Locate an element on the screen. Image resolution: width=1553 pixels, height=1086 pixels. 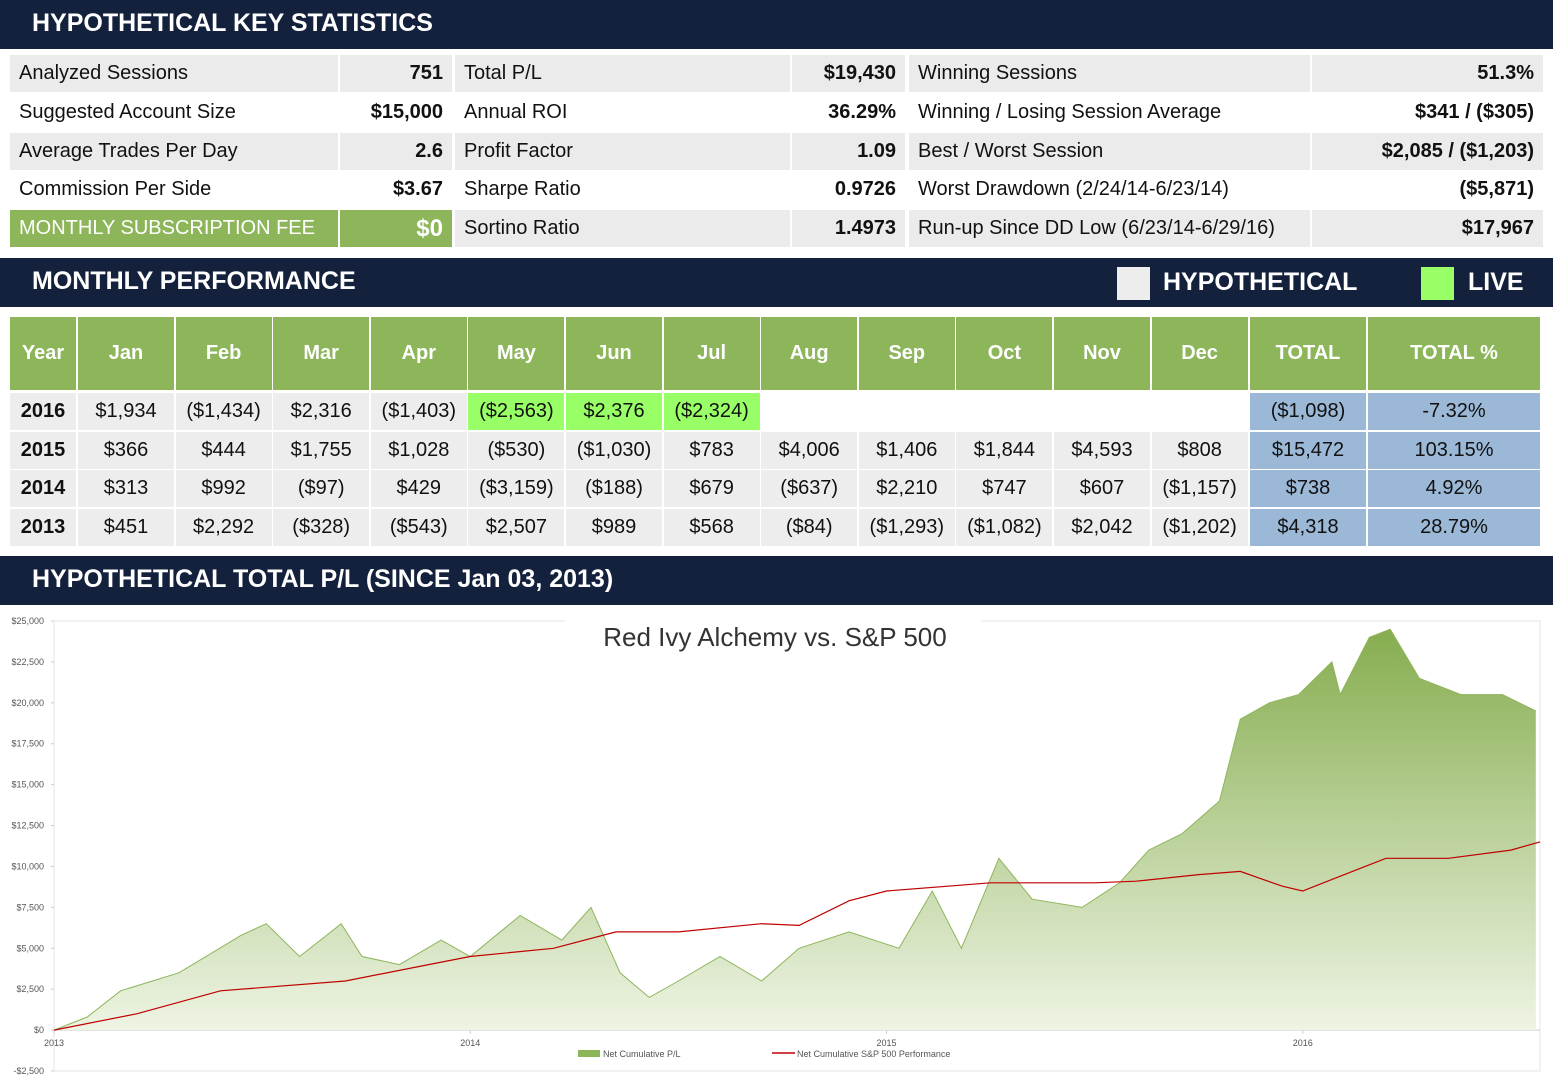
column-header: Oct is located at coordinates (1004, 353).